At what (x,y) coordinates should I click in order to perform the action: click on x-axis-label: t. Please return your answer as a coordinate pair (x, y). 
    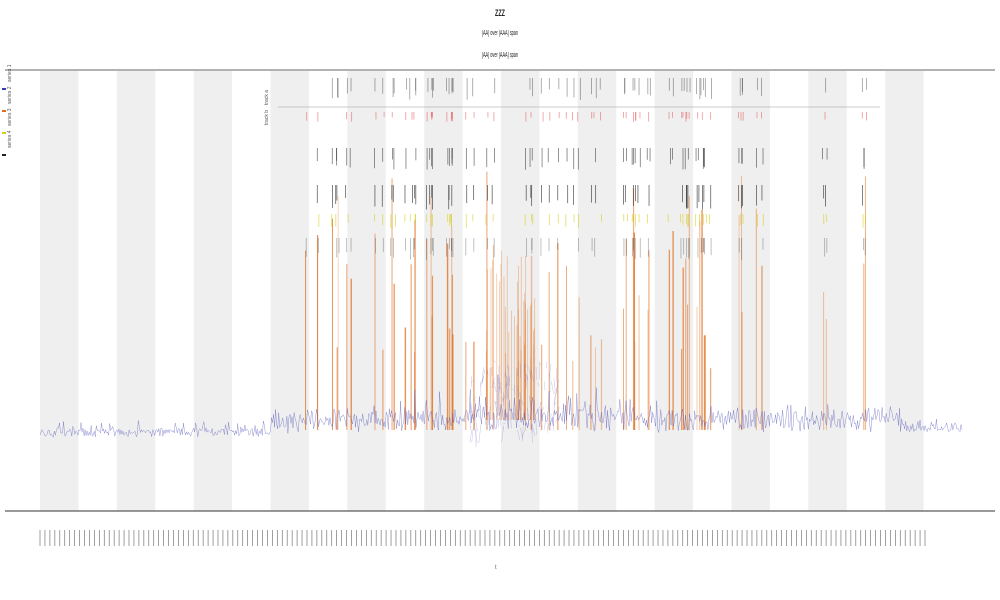
    Looking at the image, I should click on (496, 568).